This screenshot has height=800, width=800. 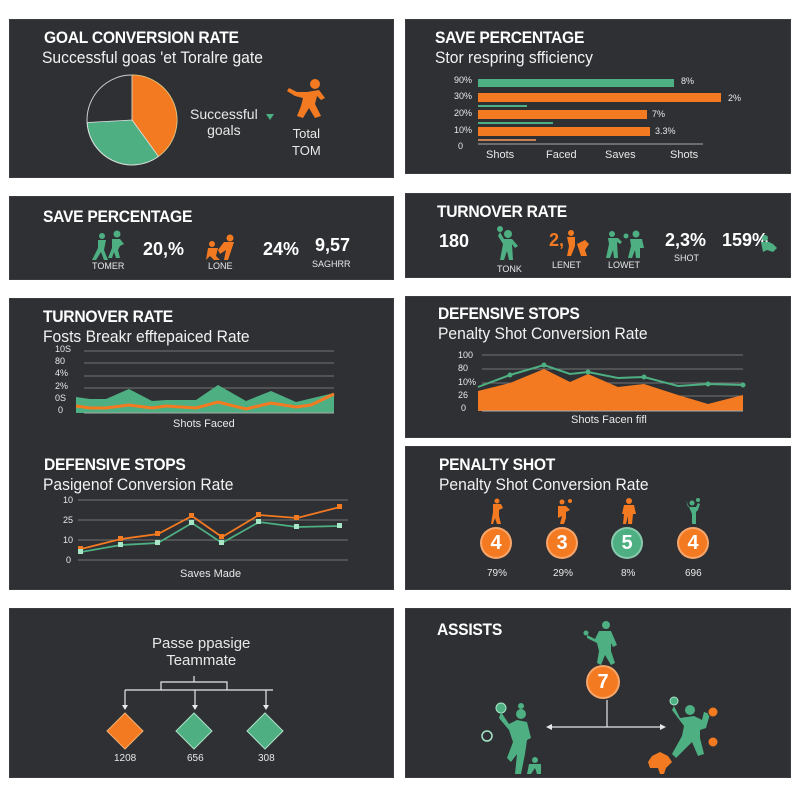 What do you see at coordinates (665, 131) in the screenshot?
I see `bar-label: 3.3%` at bounding box center [665, 131].